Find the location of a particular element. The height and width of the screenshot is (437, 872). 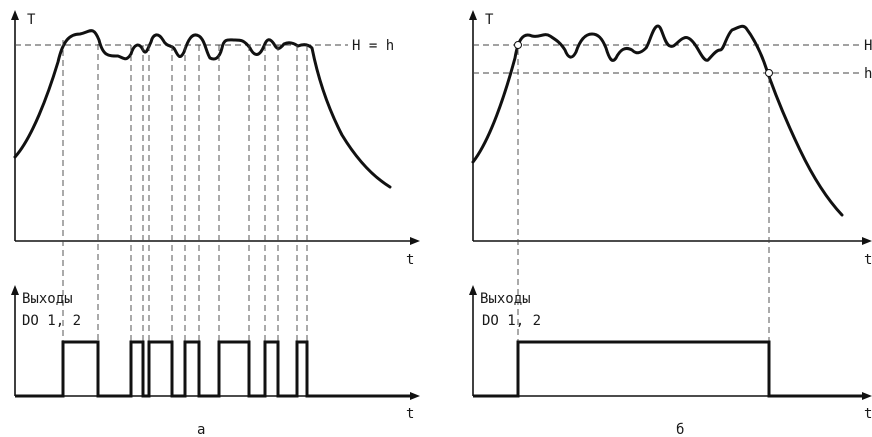

panel-b-top-x-arrow is located at coordinates (867, 241).